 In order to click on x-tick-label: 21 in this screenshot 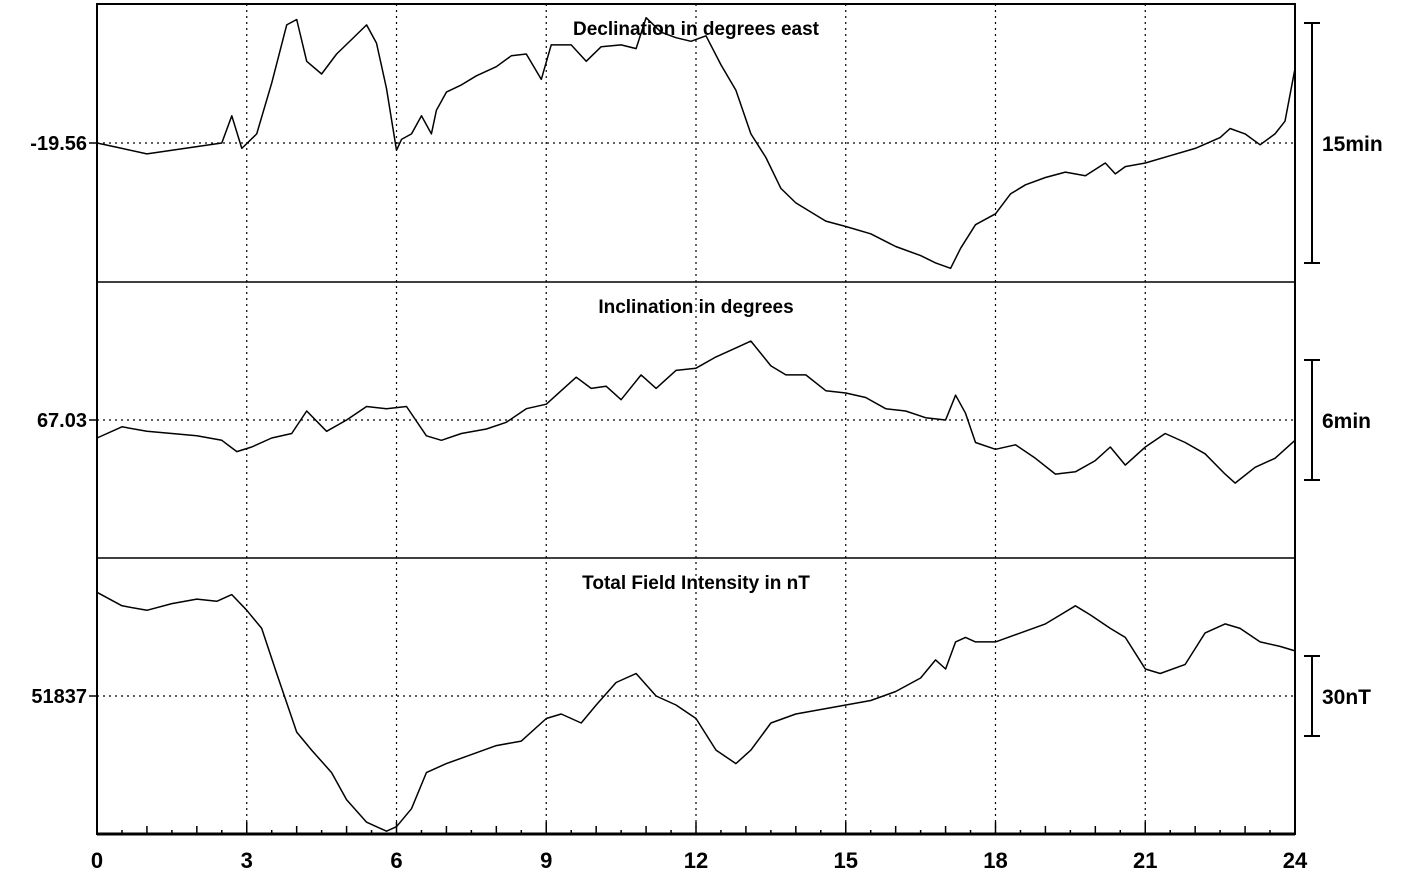, I will do `click(1145, 860)`.